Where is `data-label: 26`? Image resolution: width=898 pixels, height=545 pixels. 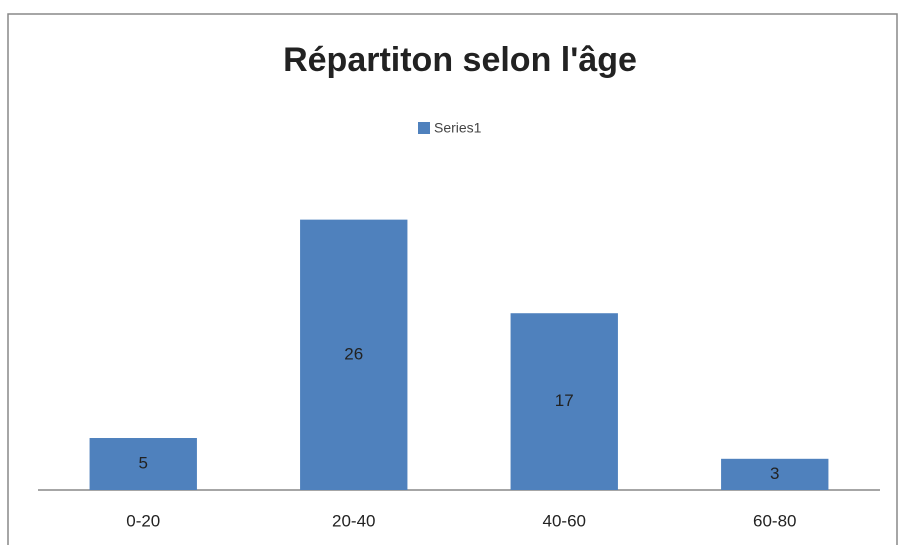
data-label: 26 is located at coordinates (353, 353).